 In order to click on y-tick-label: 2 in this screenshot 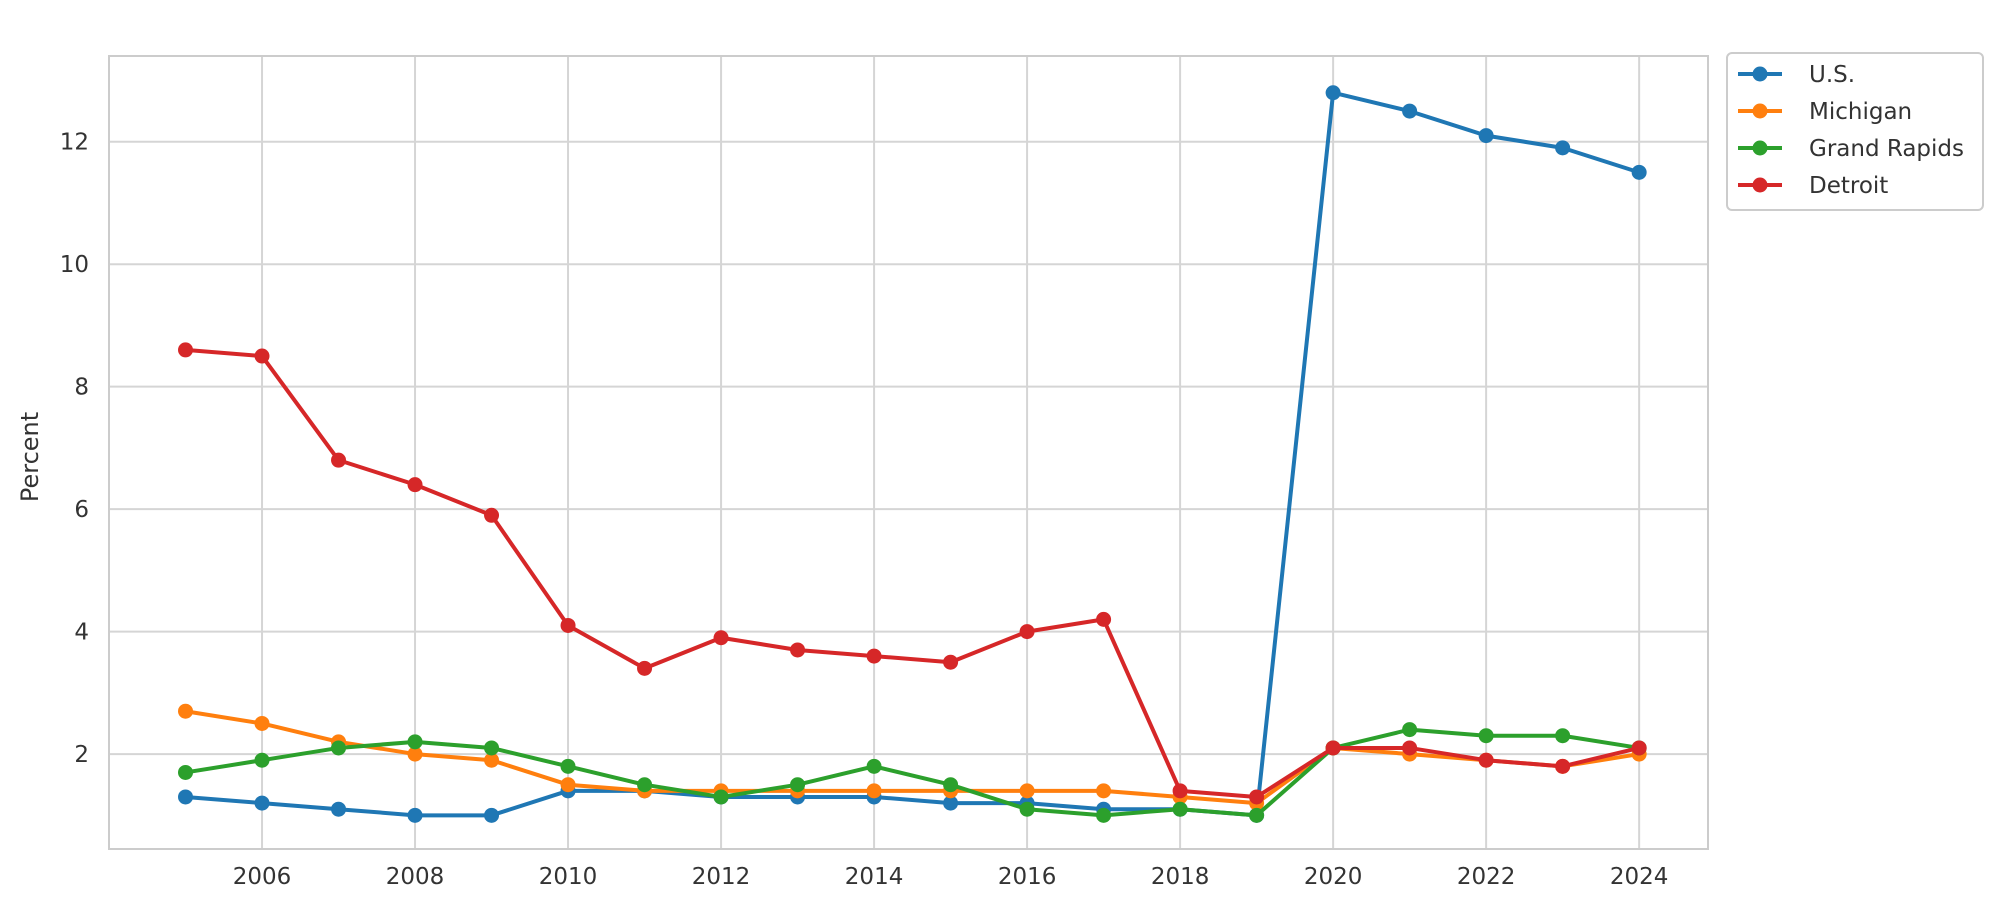, I will do `click(81, 755)`.